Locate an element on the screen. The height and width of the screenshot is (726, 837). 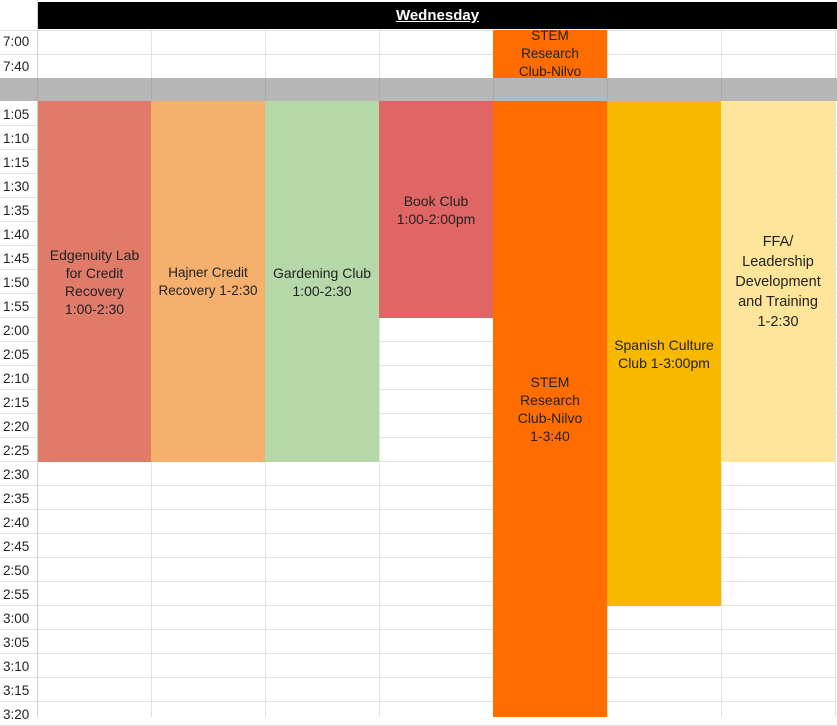
event-label: Gardening Club 1:00-2:30 is located at coordinates (322, 281).